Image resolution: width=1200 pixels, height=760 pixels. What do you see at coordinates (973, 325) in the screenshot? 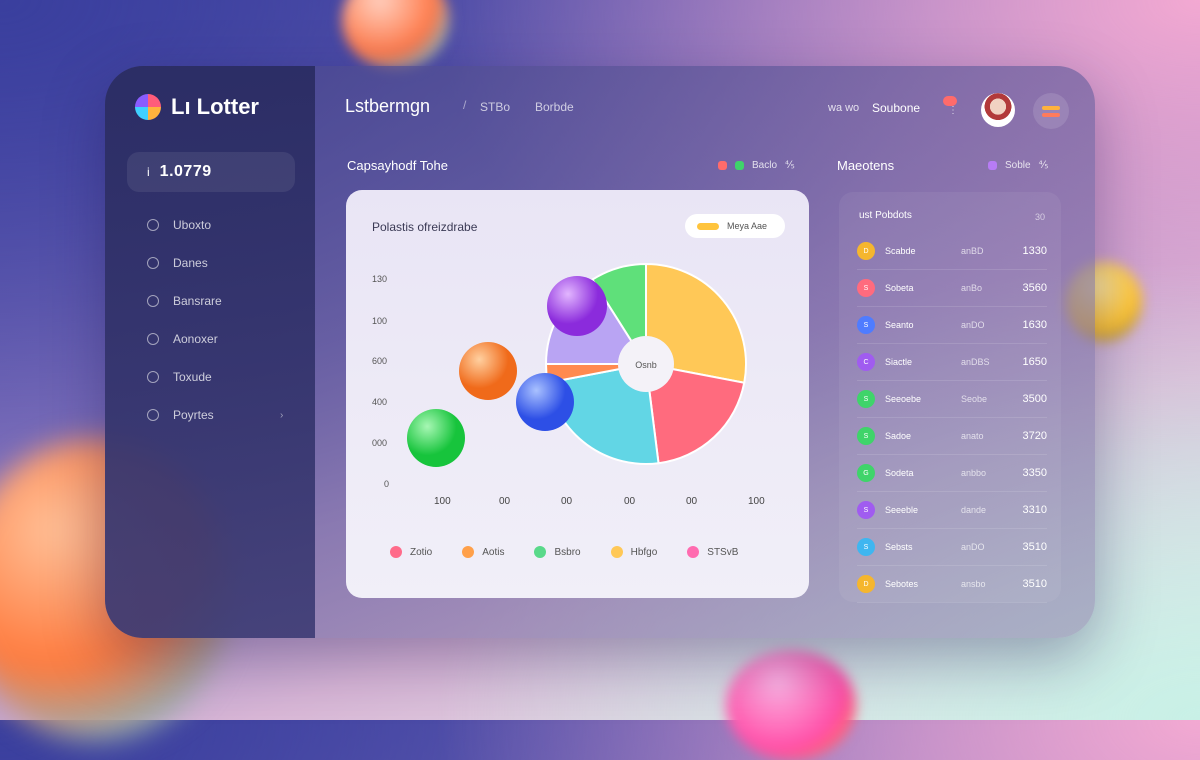
I see `list-item-meta: anDO` at bounding box center [973, 325].